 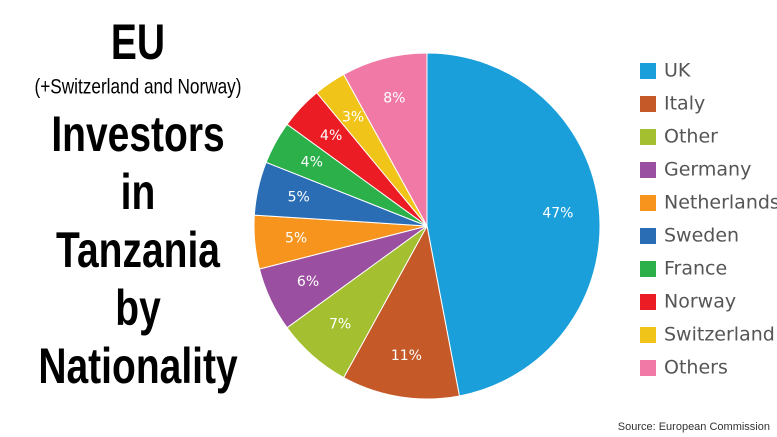 I want to click on source: Source: European Commission, so click(x=694, y=427).